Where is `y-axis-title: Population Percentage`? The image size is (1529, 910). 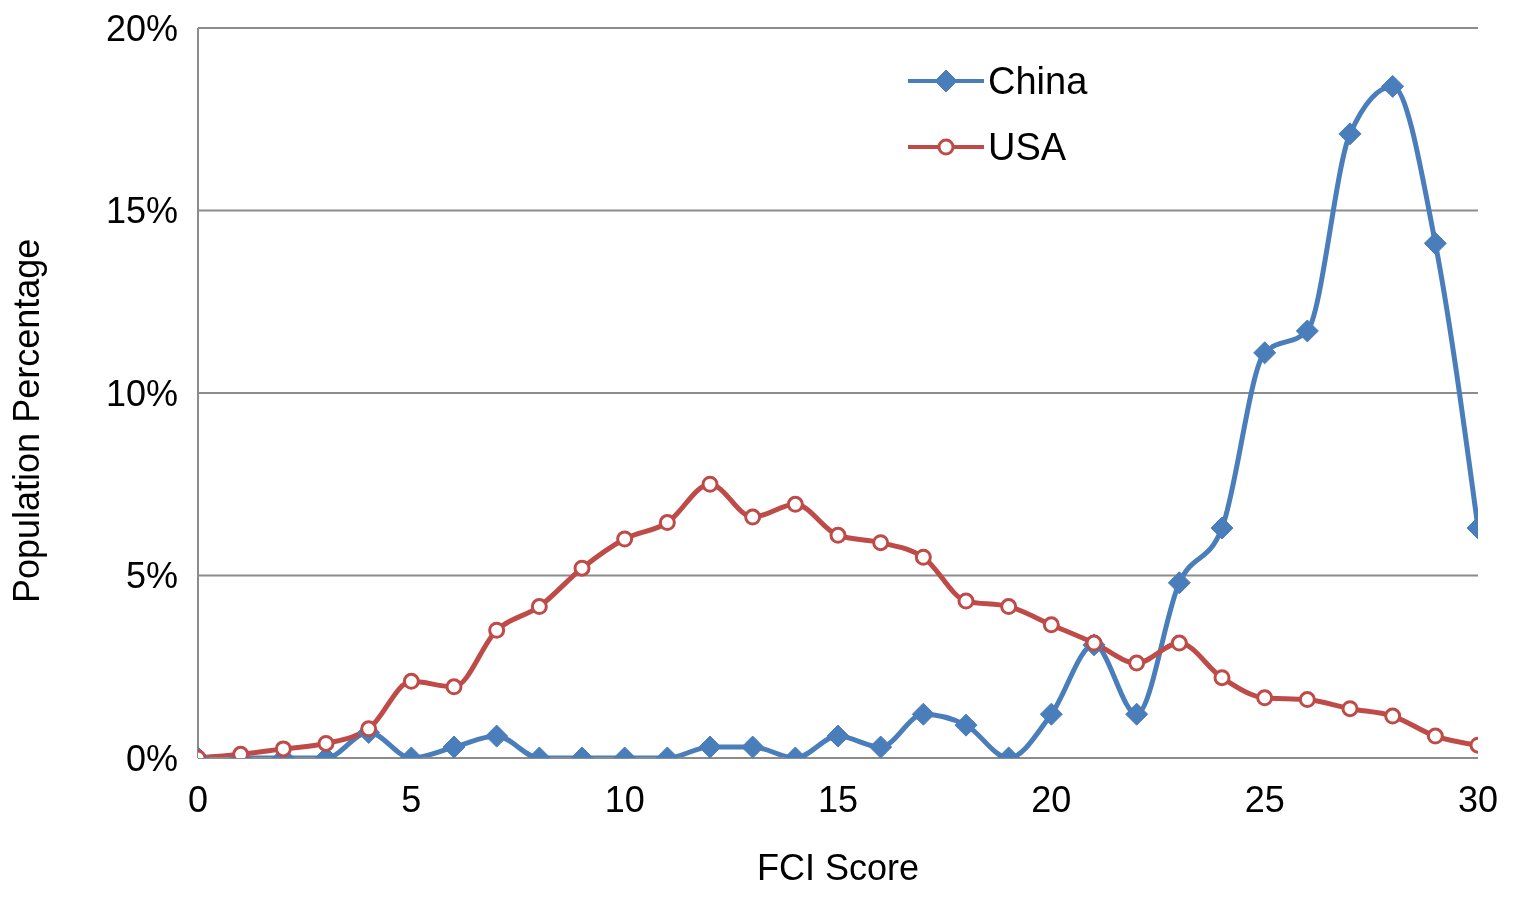 y-axis-title: Population Percentage is located at coordinates (26, 420).